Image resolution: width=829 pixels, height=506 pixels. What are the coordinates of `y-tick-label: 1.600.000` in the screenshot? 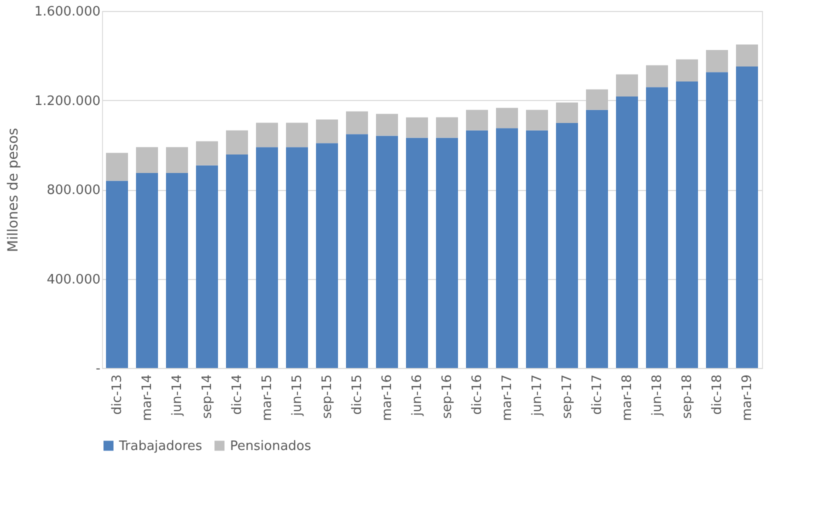 It's located at (67, 12).